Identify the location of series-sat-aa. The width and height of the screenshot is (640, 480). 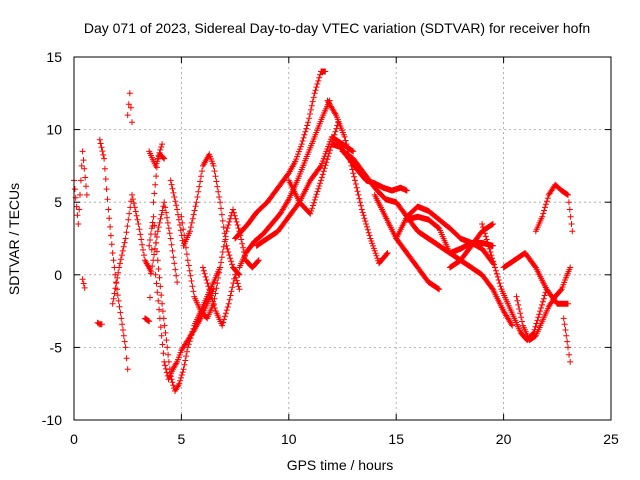
(554, 208).